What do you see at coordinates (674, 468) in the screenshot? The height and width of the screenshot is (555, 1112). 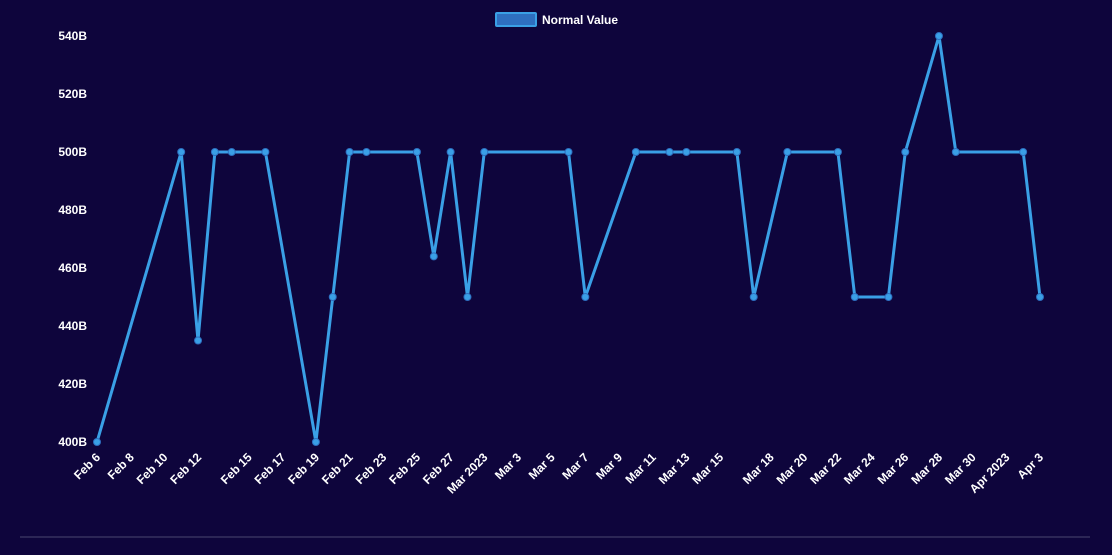 I see `x-tick-label: Mar 13` at bounding box center [674, 468].